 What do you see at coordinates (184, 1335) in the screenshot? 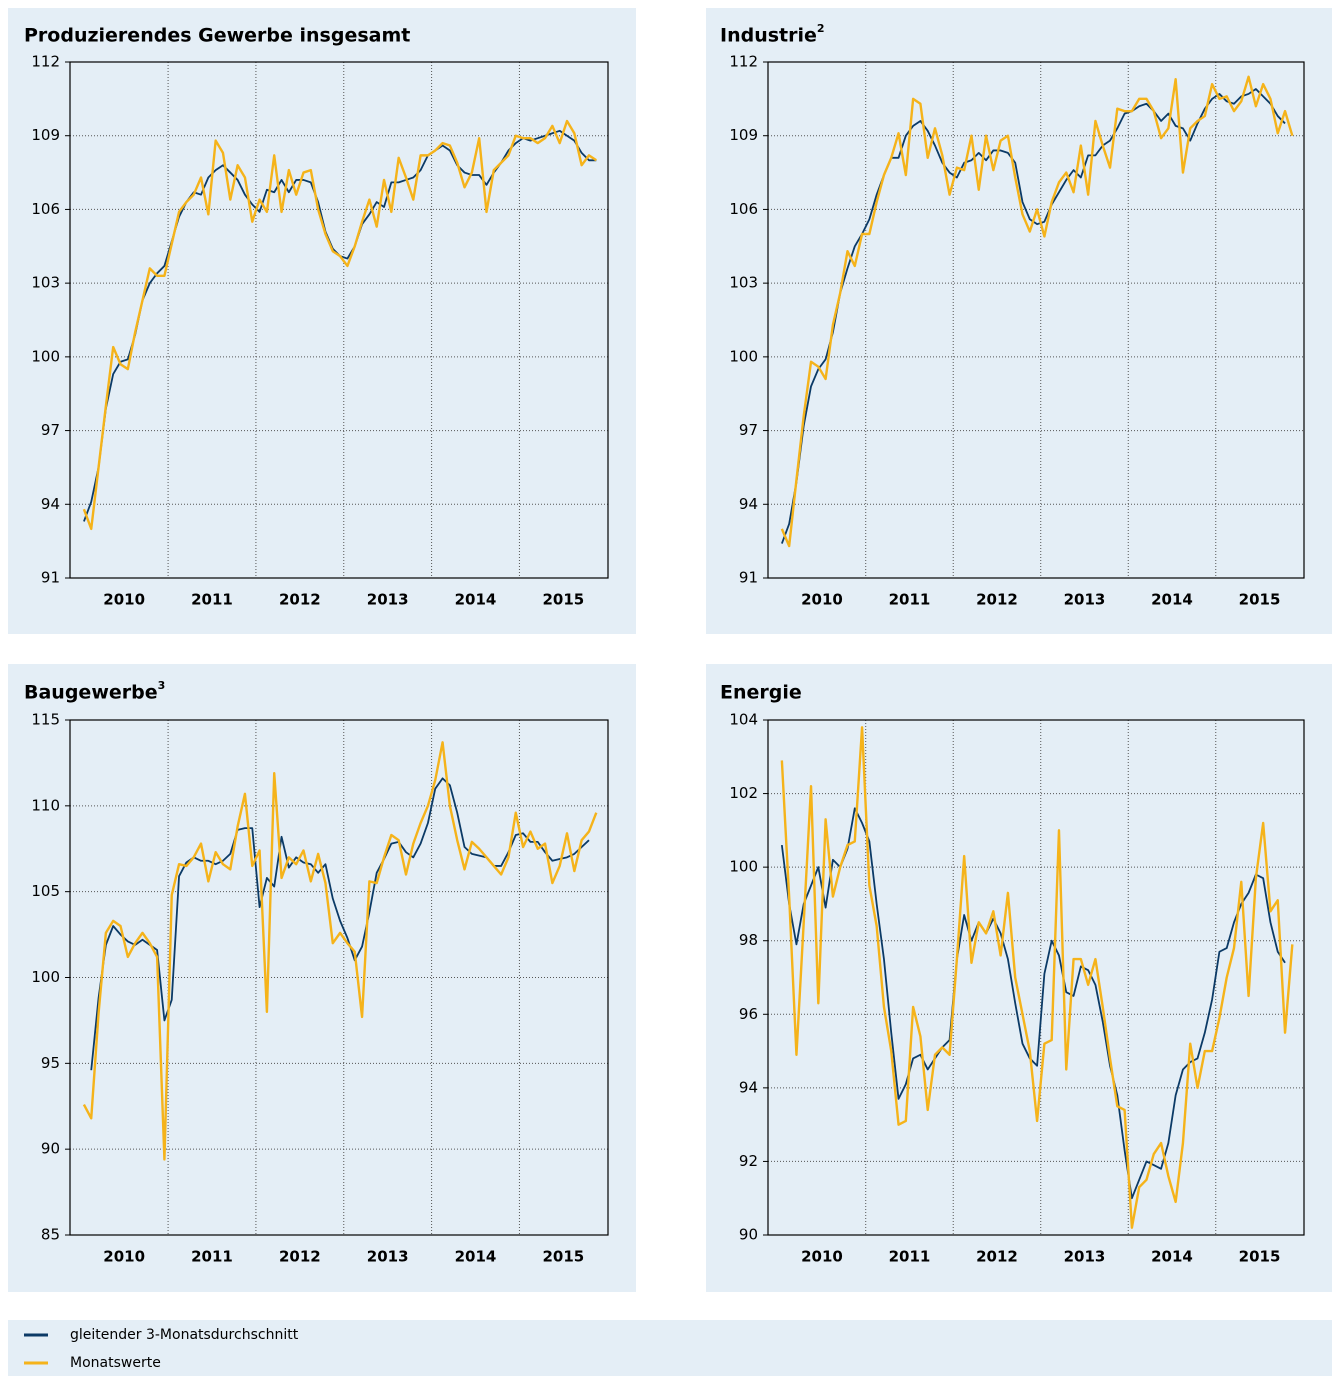
I see `legend-label: gleitender 3-Monatsdurchschnitt` at bounding box center [184, 1335].